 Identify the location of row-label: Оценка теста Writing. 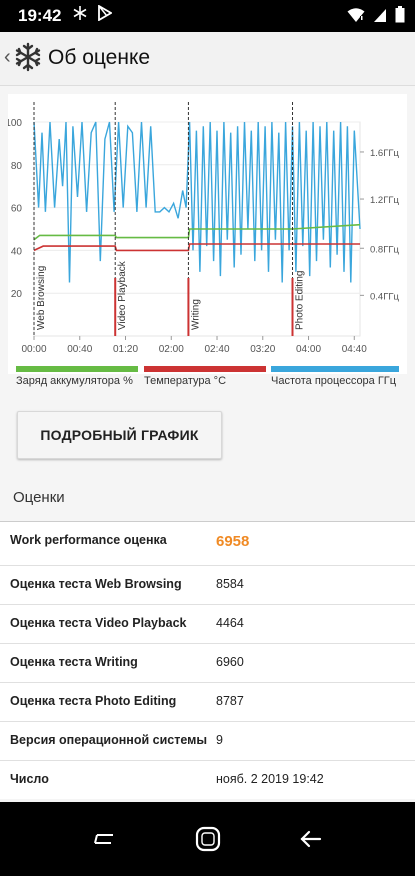
(74, 662).